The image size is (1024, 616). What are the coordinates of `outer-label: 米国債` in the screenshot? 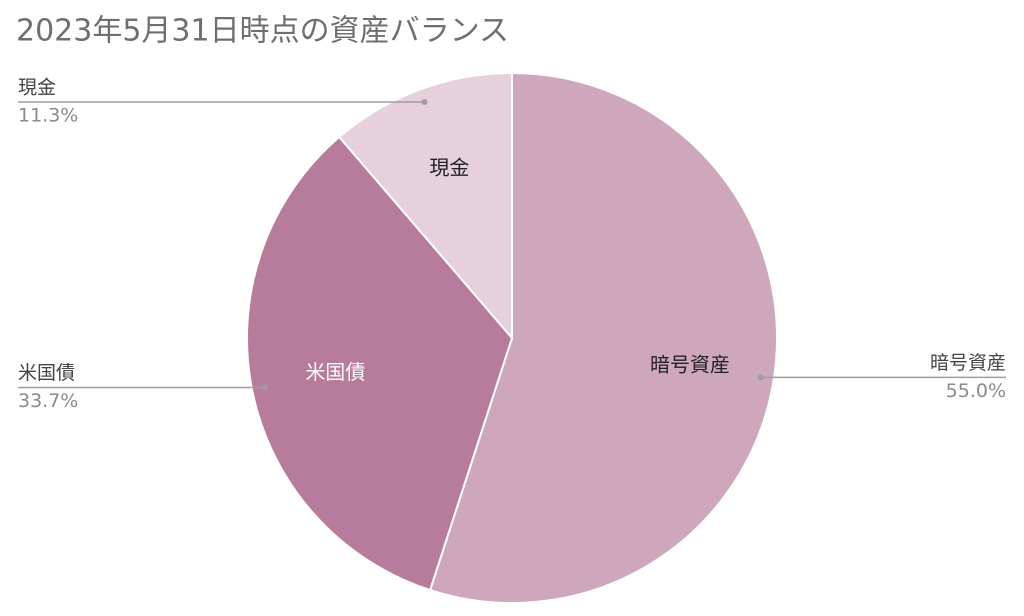 It's located at (46, 373).